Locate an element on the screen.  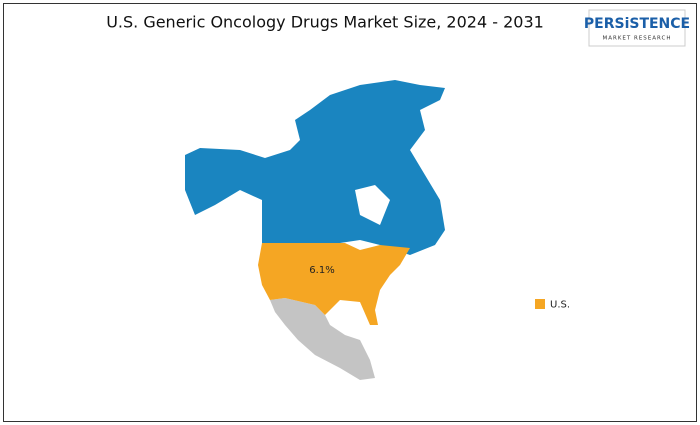
hudson-bay is located at coordinates (372, 205).